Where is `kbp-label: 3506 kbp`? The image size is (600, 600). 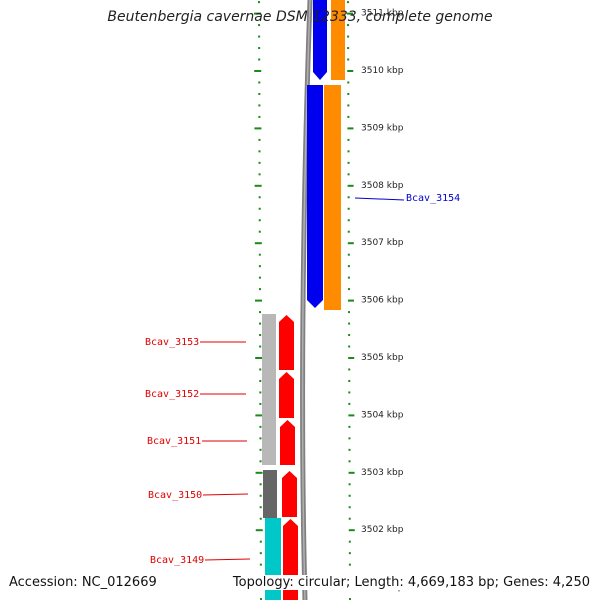 kbp-label: 3506 kbp is located at coordinates (382, 301).